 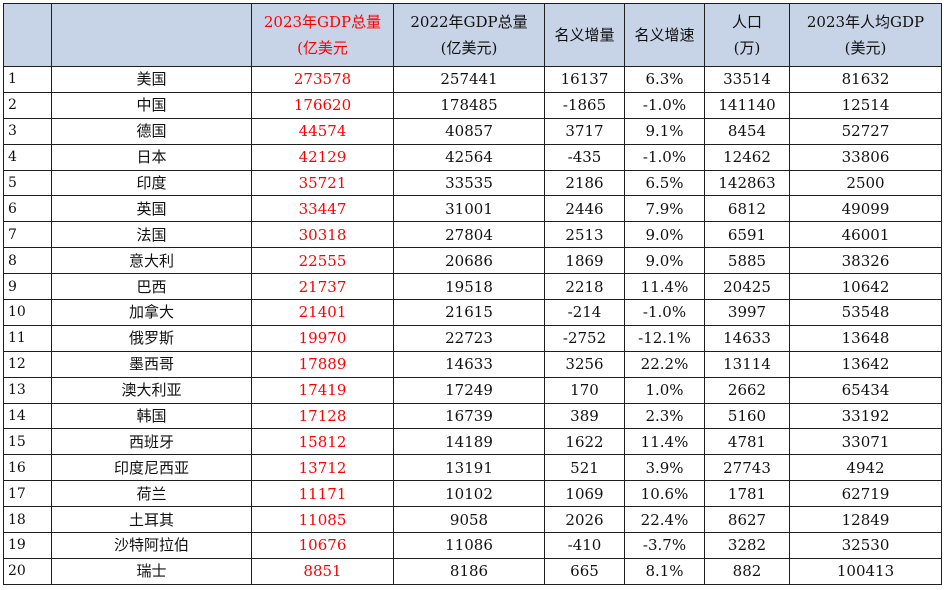 What do you see at coordinates (865, 183) in the screenshot?
I see `cell-per-capita: 2500` at bounding box center [865, 183].